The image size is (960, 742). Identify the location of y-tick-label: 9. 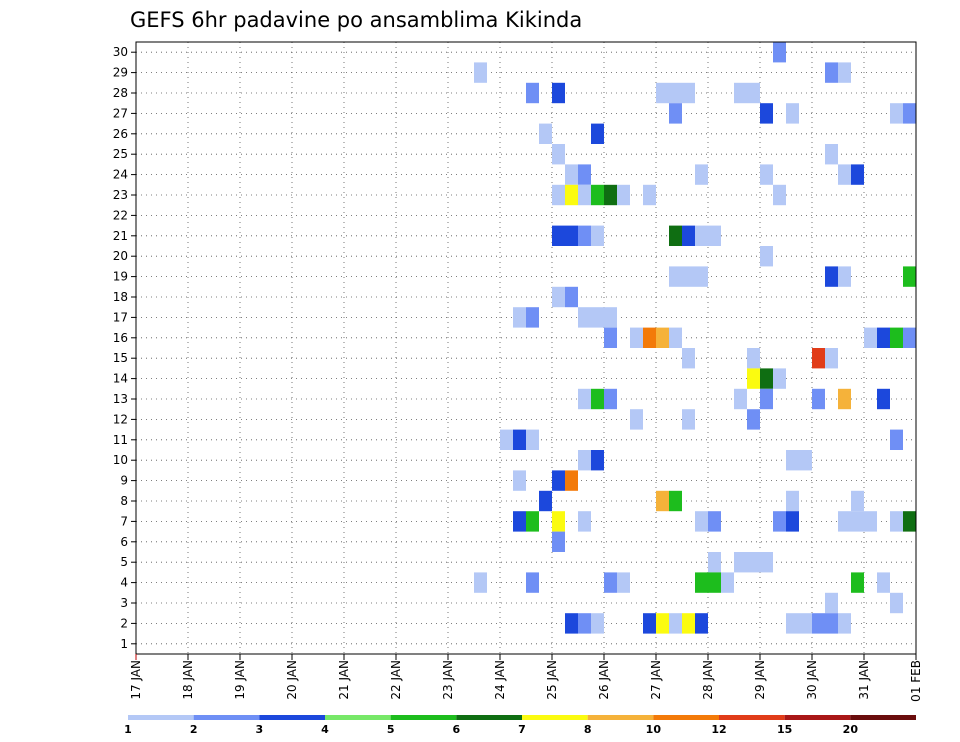
(124, 481).